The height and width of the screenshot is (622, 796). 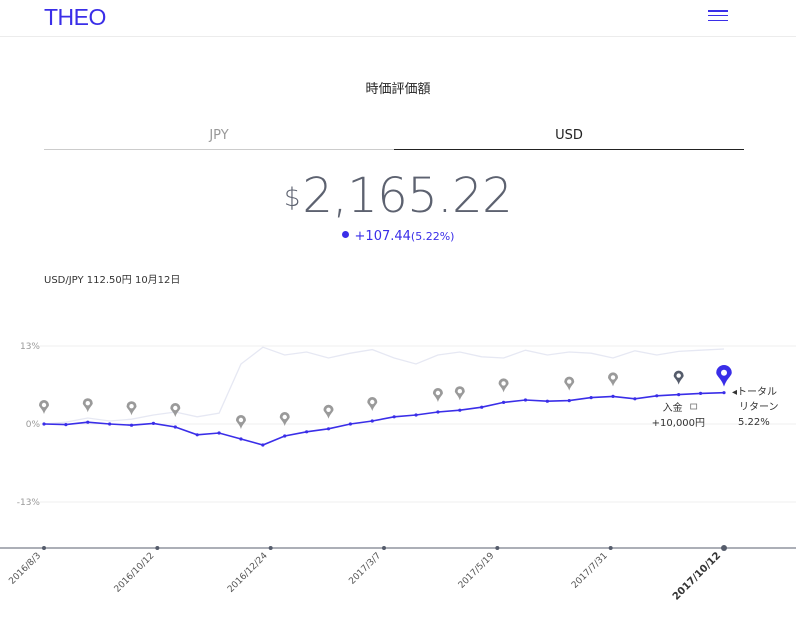 I want to click on currency-symbol: $, so click(x=292, y=198).